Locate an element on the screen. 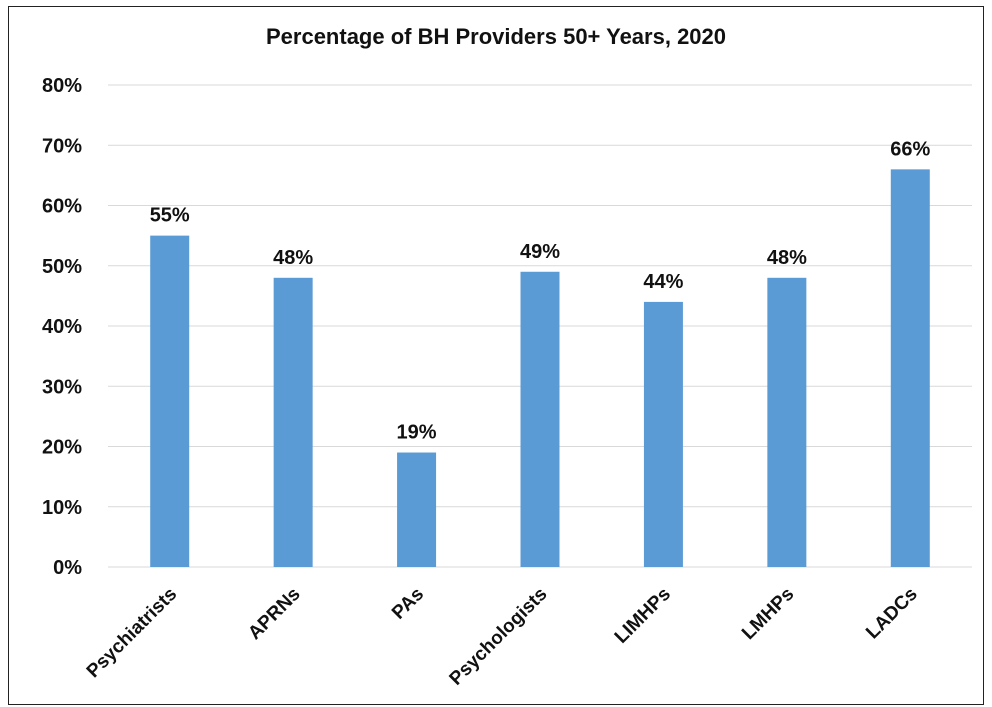 This screenshot has height=707, width=992. y-axis-ticks: 0% 10% 20% 30% 40% 50% 60% 70% 80% is located at coordinates (62, 327).